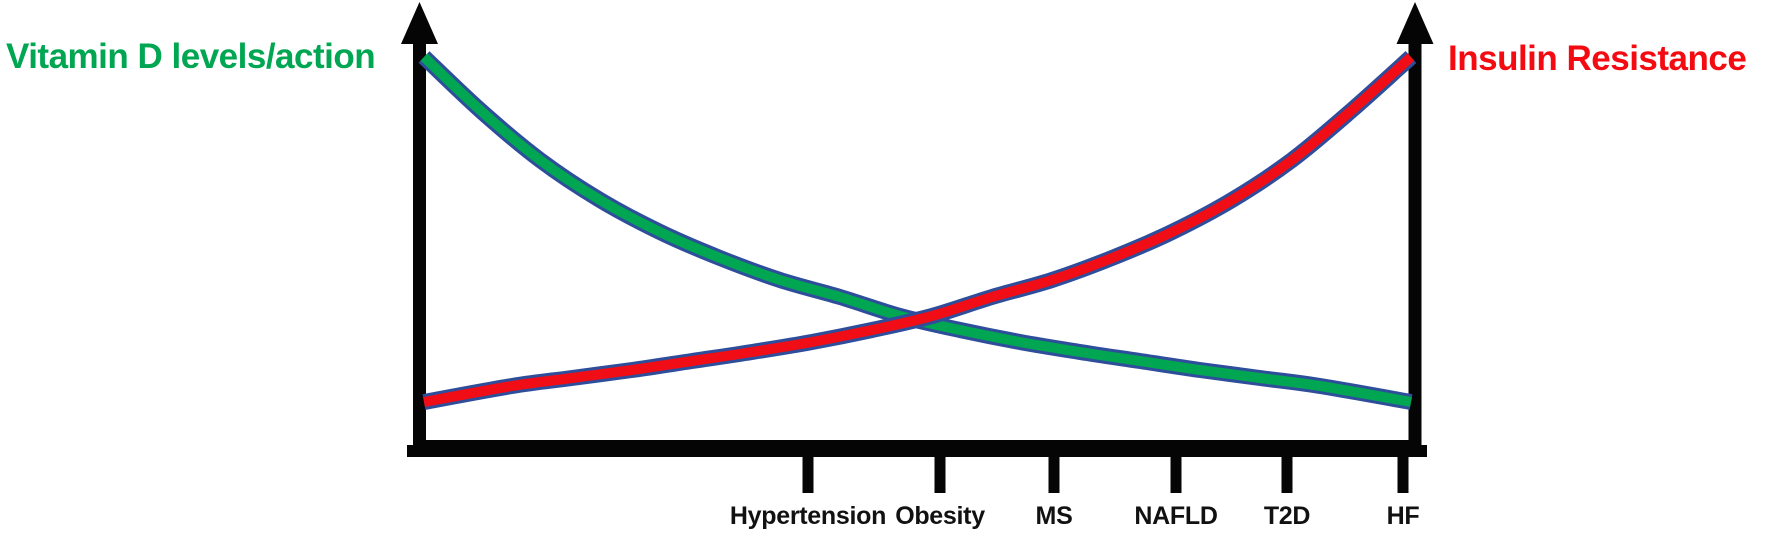 This screenshot has width=1772, height=537. Describe the element at coordinates (808, 516) in the screenshot. I see `tick-label-hypertension: Hypertension` at that location.